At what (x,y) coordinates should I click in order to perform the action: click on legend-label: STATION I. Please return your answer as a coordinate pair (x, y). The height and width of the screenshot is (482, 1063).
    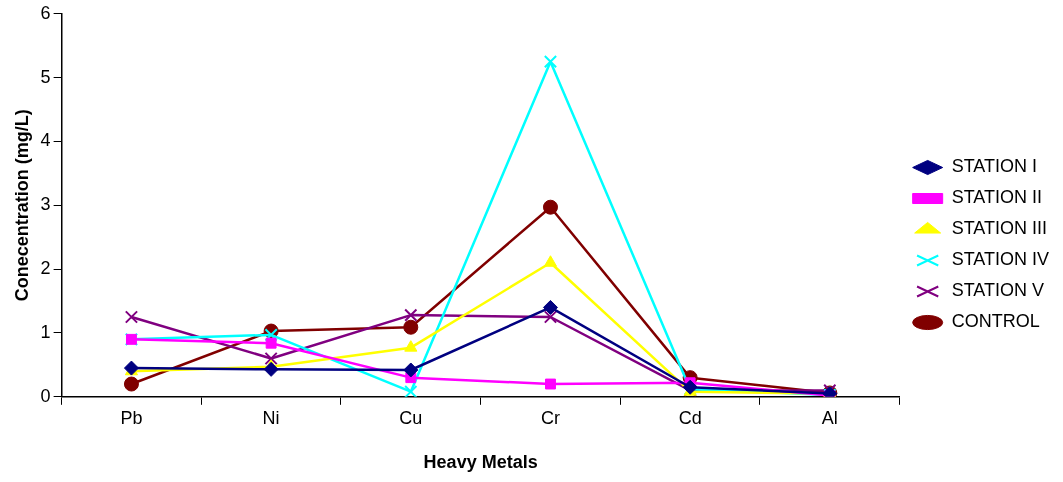
    Looking at the image, I should click on (994, 166).